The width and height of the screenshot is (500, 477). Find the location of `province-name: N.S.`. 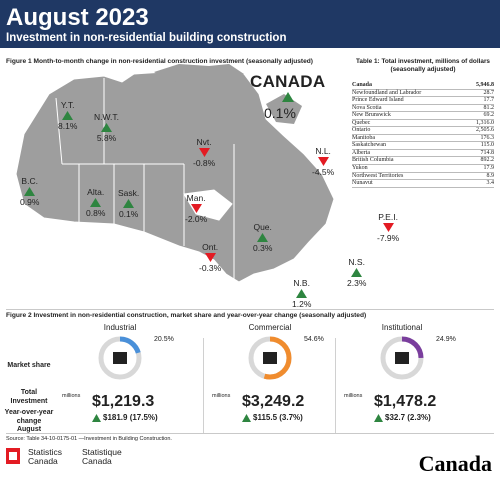

province-name: N.S. is located at coordinates (356, 262).